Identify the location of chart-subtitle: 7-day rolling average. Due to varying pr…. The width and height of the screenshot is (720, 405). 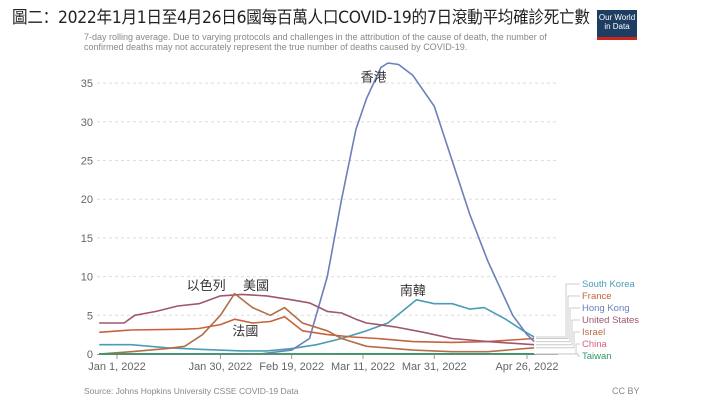
(315, 42).